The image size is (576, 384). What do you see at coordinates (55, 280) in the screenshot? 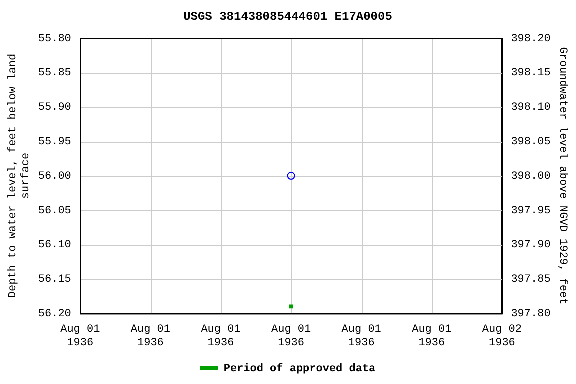
I see `y-tick-label: 56.15` at bounding box center [55, 280].